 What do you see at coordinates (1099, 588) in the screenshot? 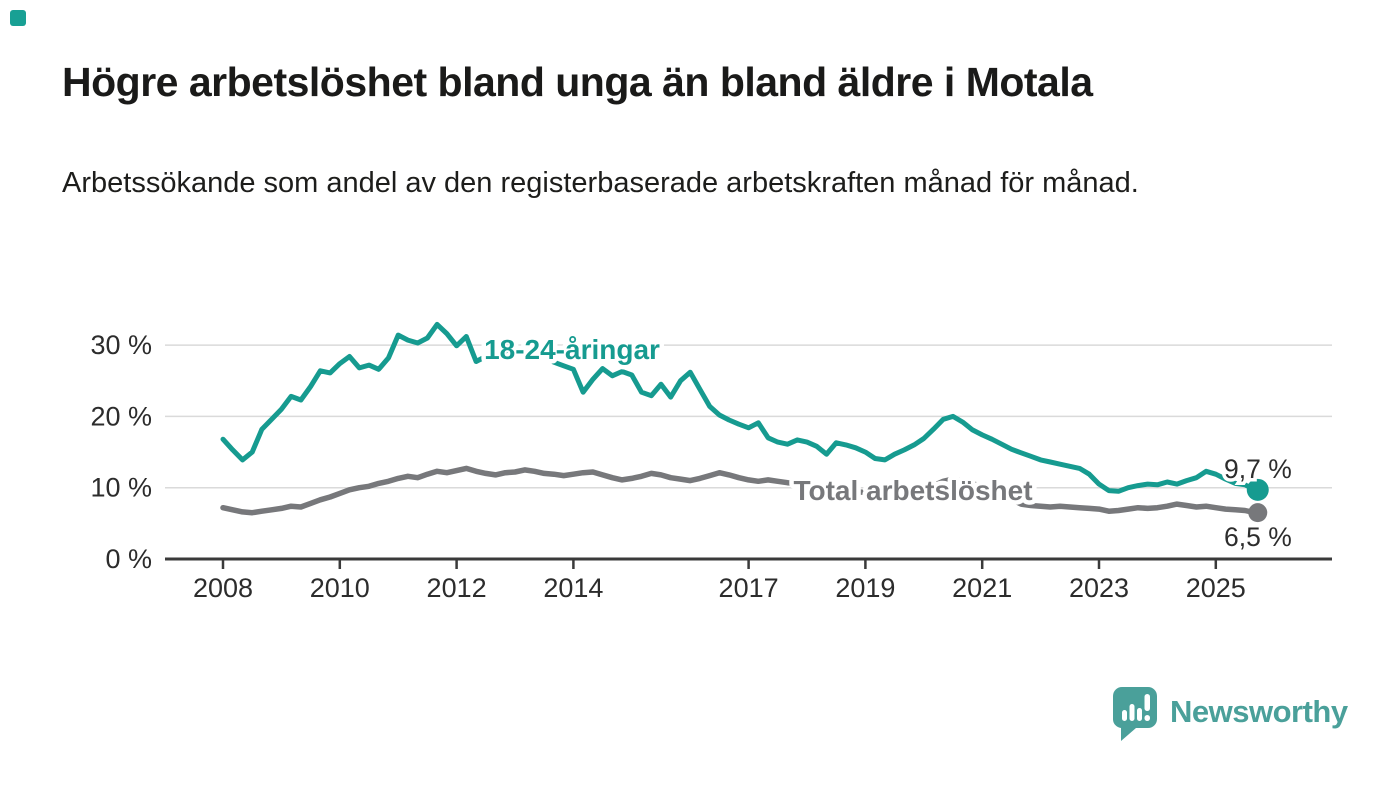
I see `x-tick-label-2023: 2023` at bounding box center [1099, 588].